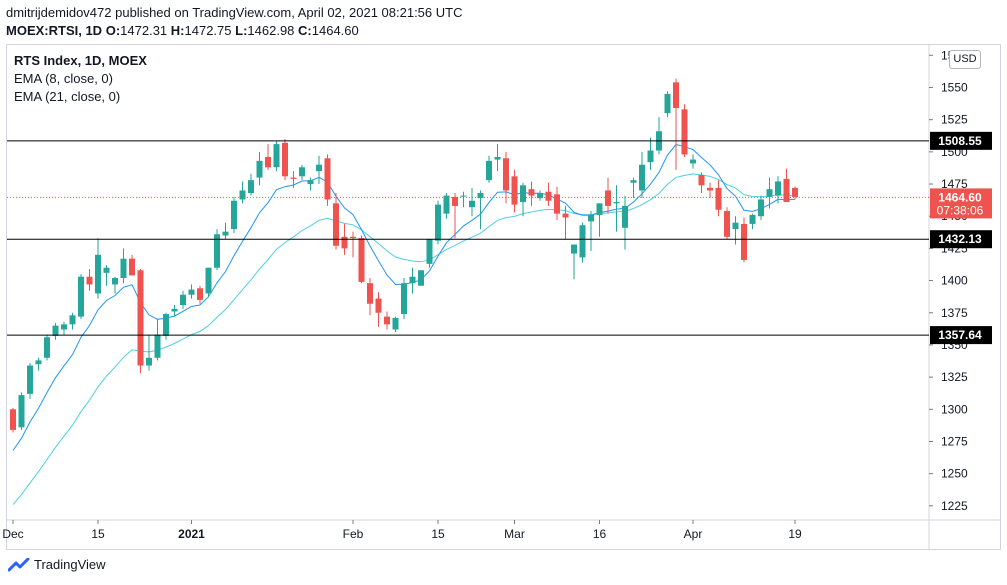  What do you see at coordinates (693, 534) in the screenshot?
I see `x-tick-label: Apr` at bounding box center [693, 534].